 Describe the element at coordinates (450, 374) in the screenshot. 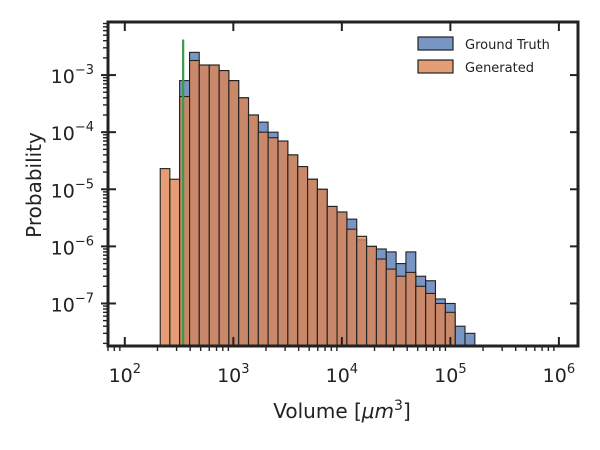

I see `x-tick-label: 10⁵` at that location.